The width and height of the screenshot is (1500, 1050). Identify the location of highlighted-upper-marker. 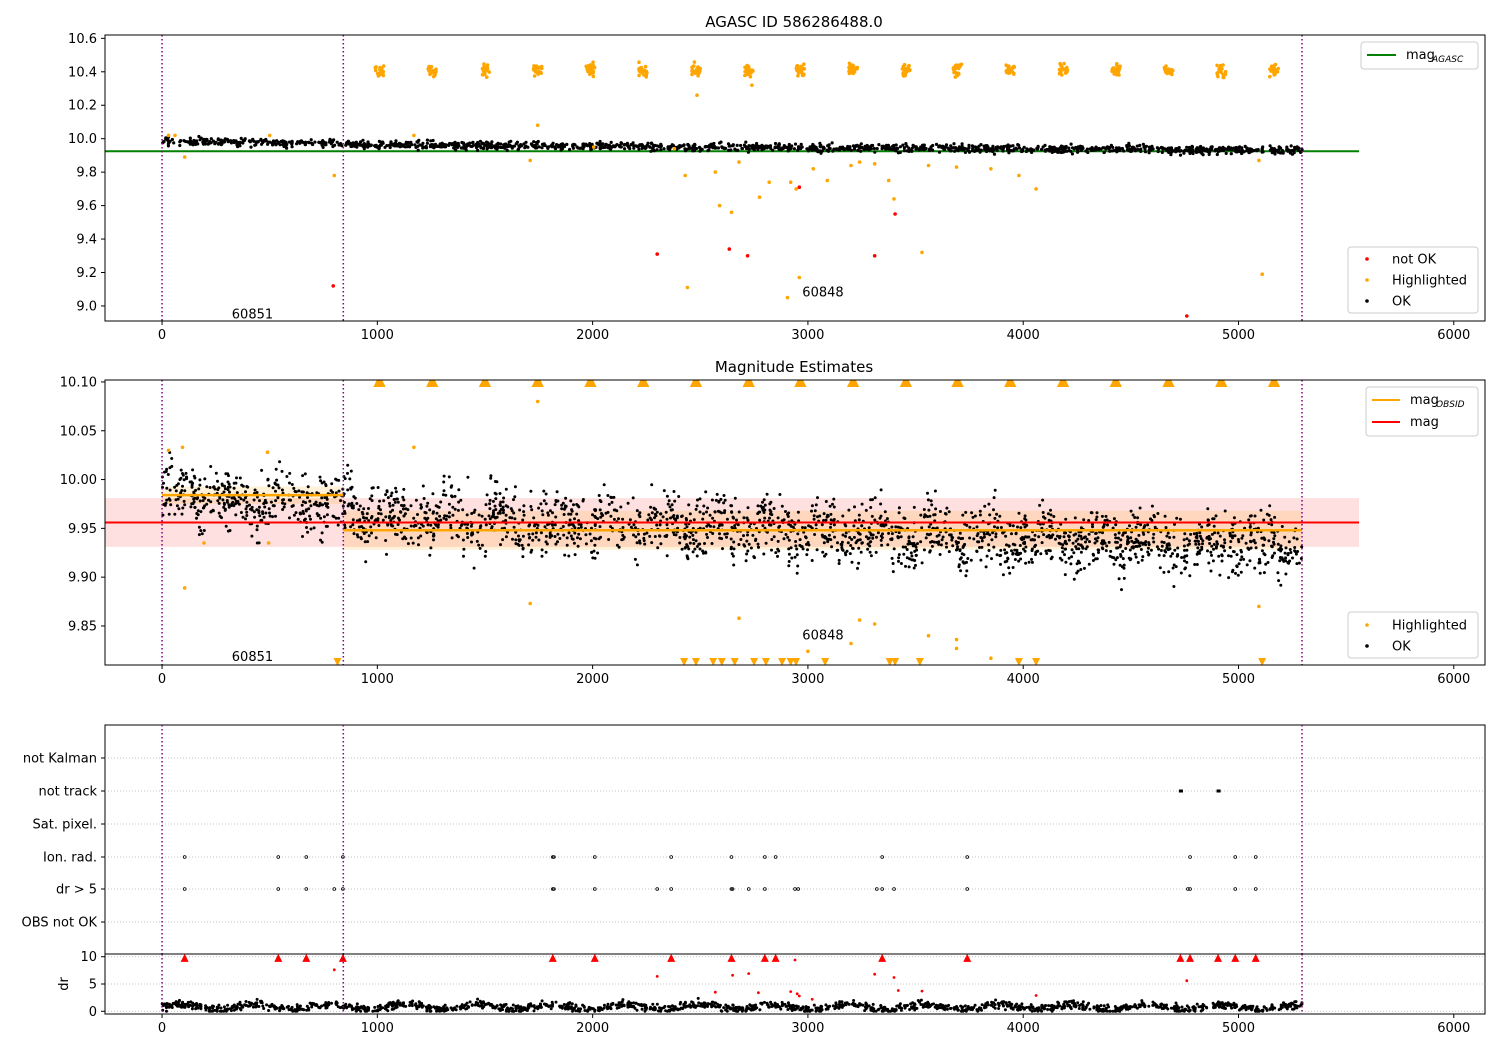
(802, 383).